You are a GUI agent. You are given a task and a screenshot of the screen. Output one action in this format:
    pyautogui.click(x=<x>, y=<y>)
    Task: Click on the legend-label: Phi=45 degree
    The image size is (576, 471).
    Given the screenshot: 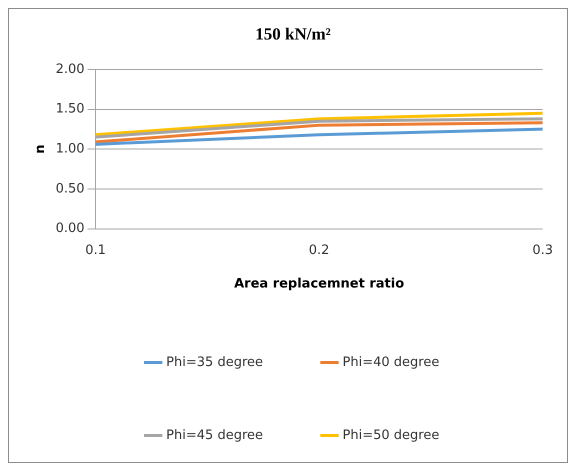 What is the action you would take?
    pyautogui.click(x=215, y=435)
    